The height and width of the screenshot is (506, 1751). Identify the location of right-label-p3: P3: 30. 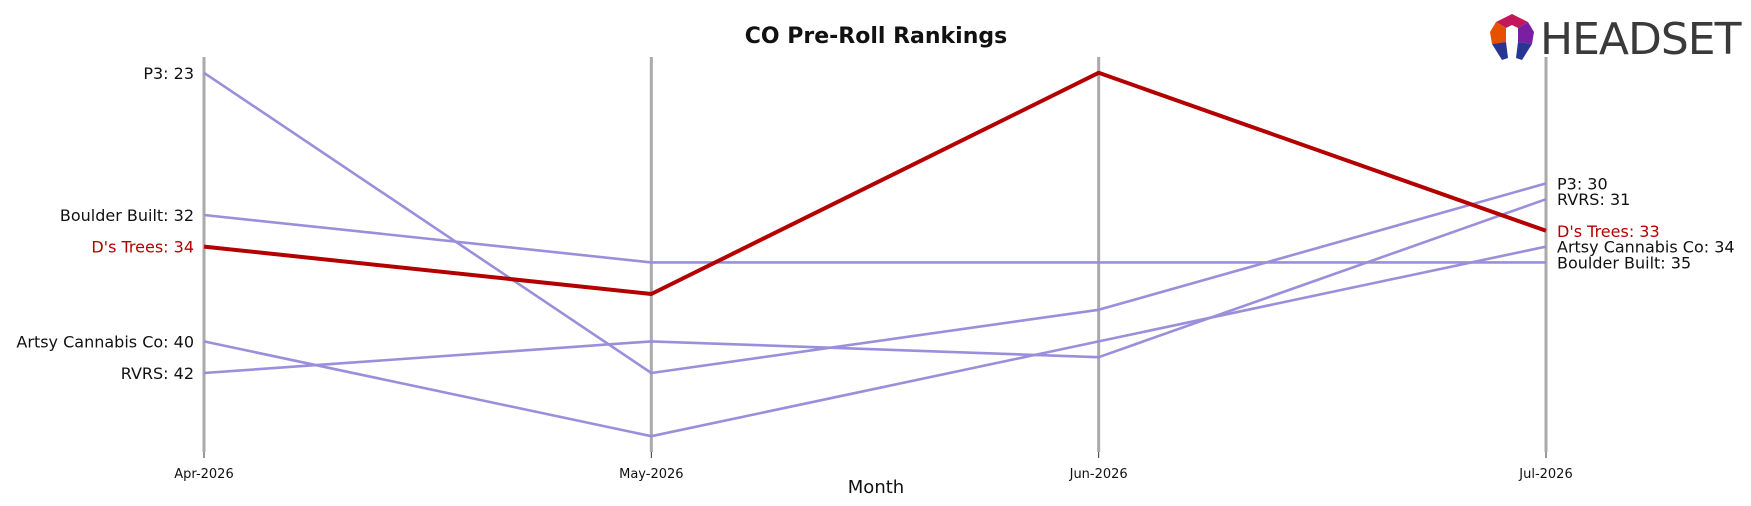
(1582, 183).